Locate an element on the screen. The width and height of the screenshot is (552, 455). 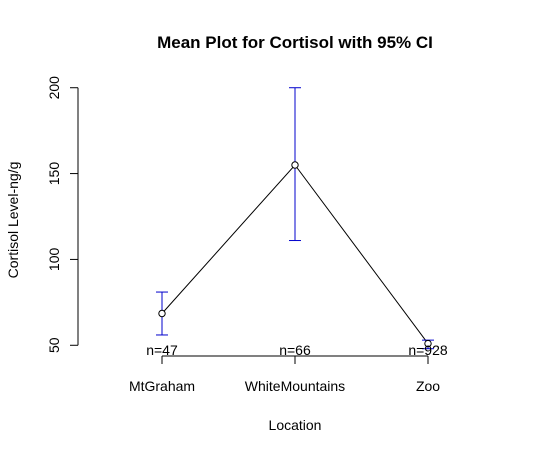
count-label: n=66 is located at coordinates (295, 350).